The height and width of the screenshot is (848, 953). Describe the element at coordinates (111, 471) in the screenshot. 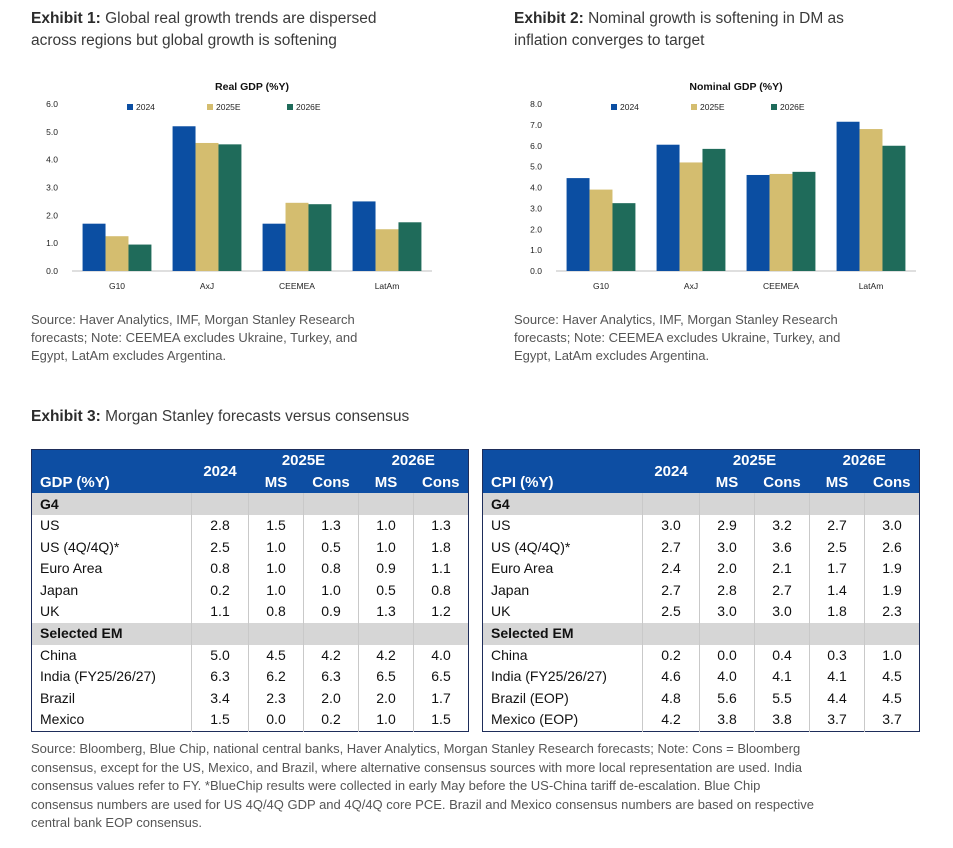

I see `table-title: GDP (%Y)` at that location.